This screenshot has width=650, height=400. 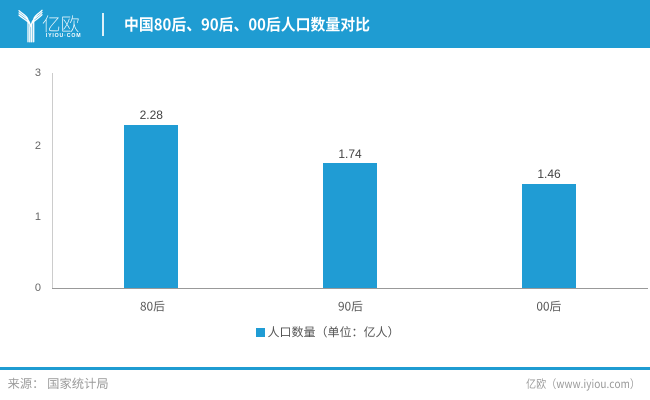 I want to click on svg-text: IYIOU·COM, so click(x=64, y=36).